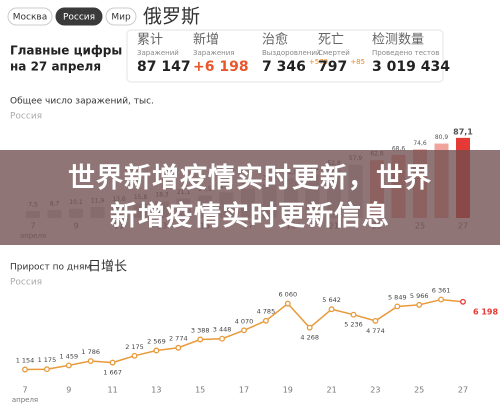  What do you see at coordinates (222, 330) in the screenshot?
I see `point-value-label: 3 448` at bounding box center [222, 330].